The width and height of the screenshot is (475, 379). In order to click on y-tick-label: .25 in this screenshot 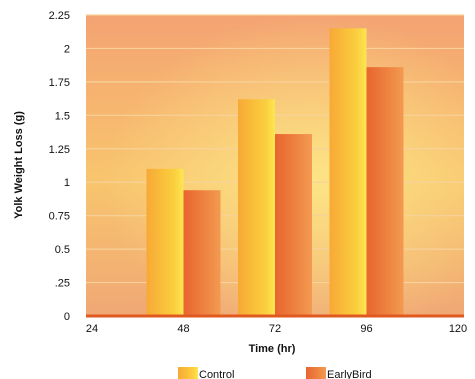, I will do `click(62, 284)`.